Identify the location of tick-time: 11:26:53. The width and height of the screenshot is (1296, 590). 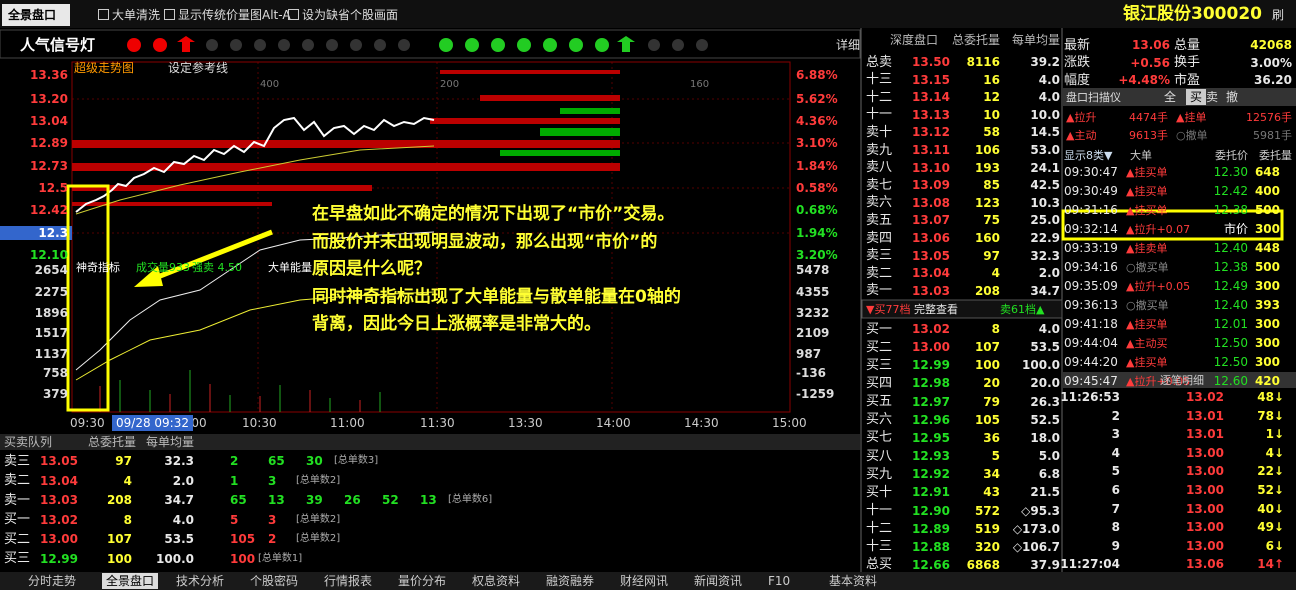
(1090, 397).